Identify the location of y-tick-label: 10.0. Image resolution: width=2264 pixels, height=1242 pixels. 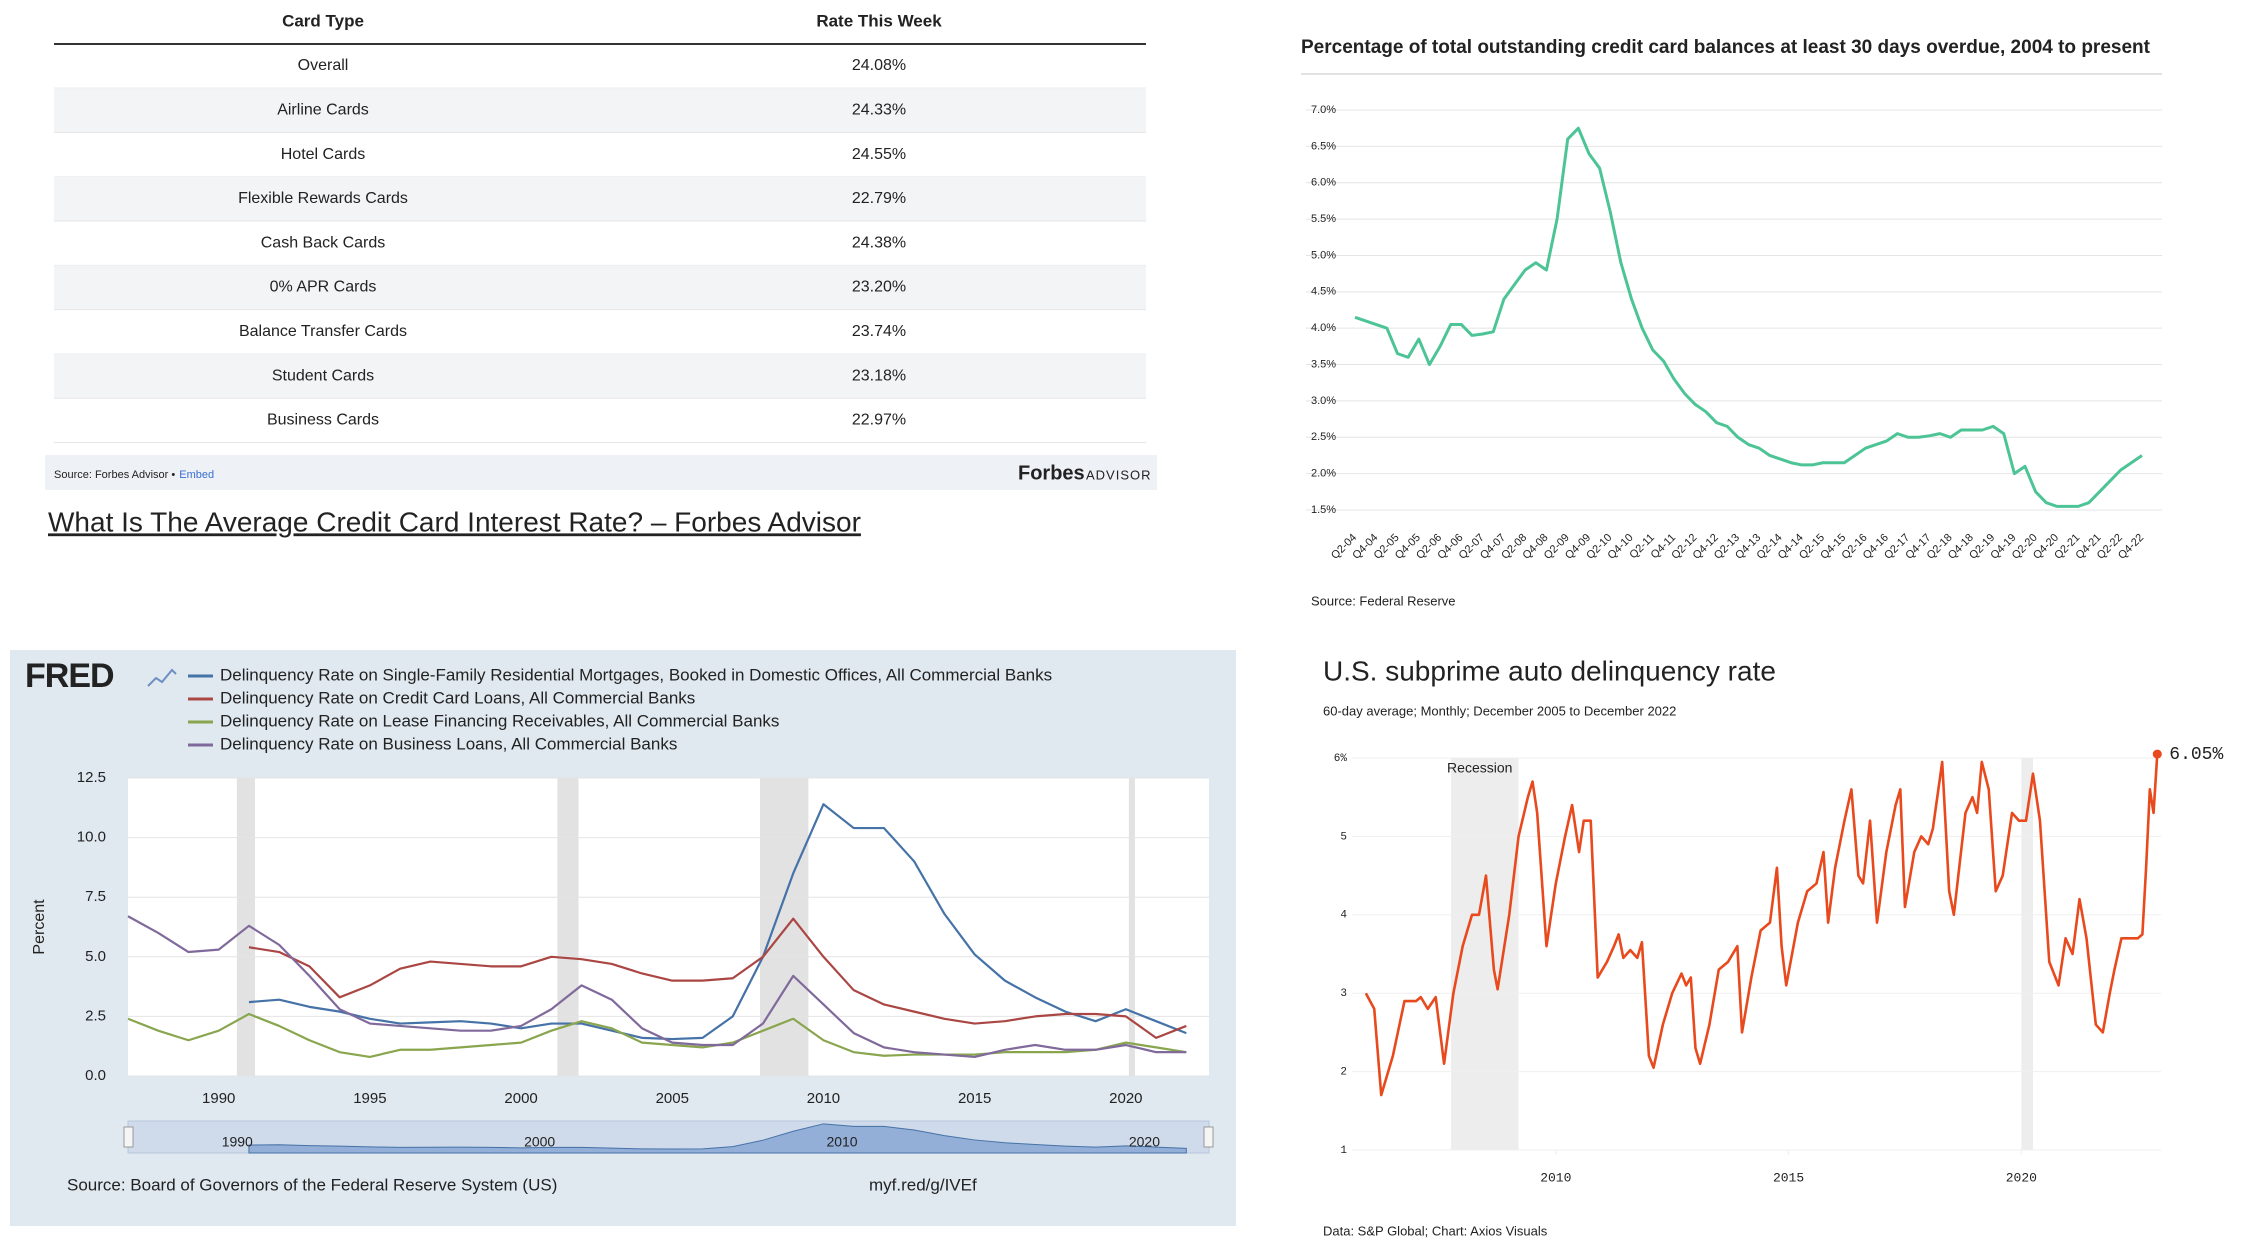
(91, 837).